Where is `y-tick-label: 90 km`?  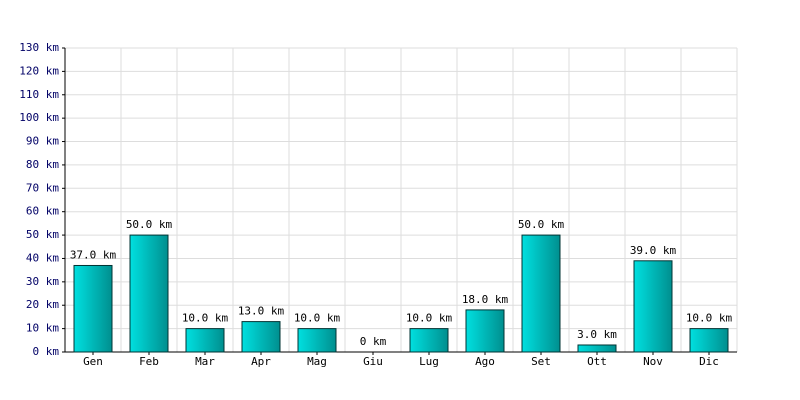
y-tick-label: 90 km is located at coordinates (42, 141).